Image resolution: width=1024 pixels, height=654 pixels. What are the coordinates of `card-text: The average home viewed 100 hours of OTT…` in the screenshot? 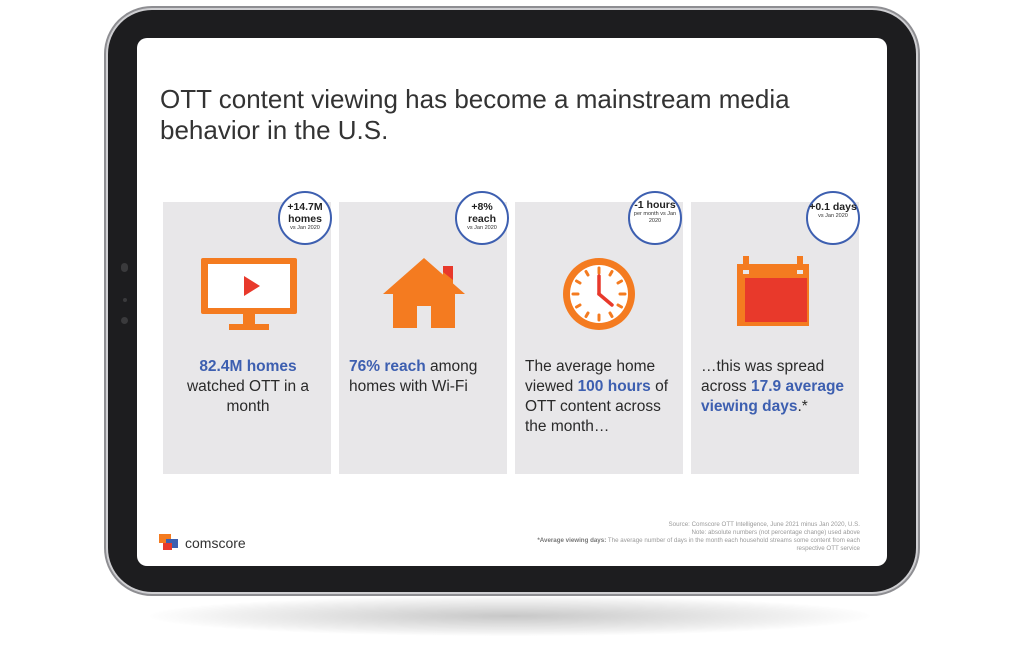 It's located at (600, 397).